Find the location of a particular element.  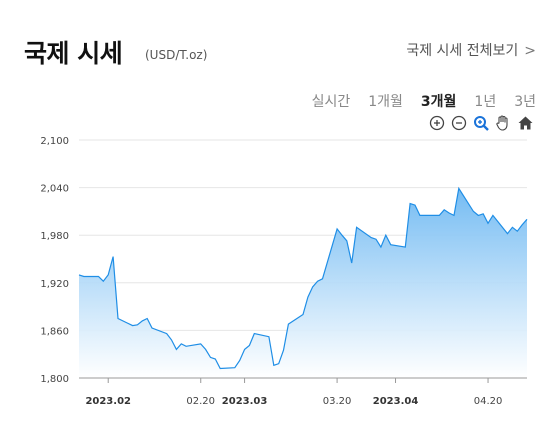

home-icon is located at coordinates (525, 123).